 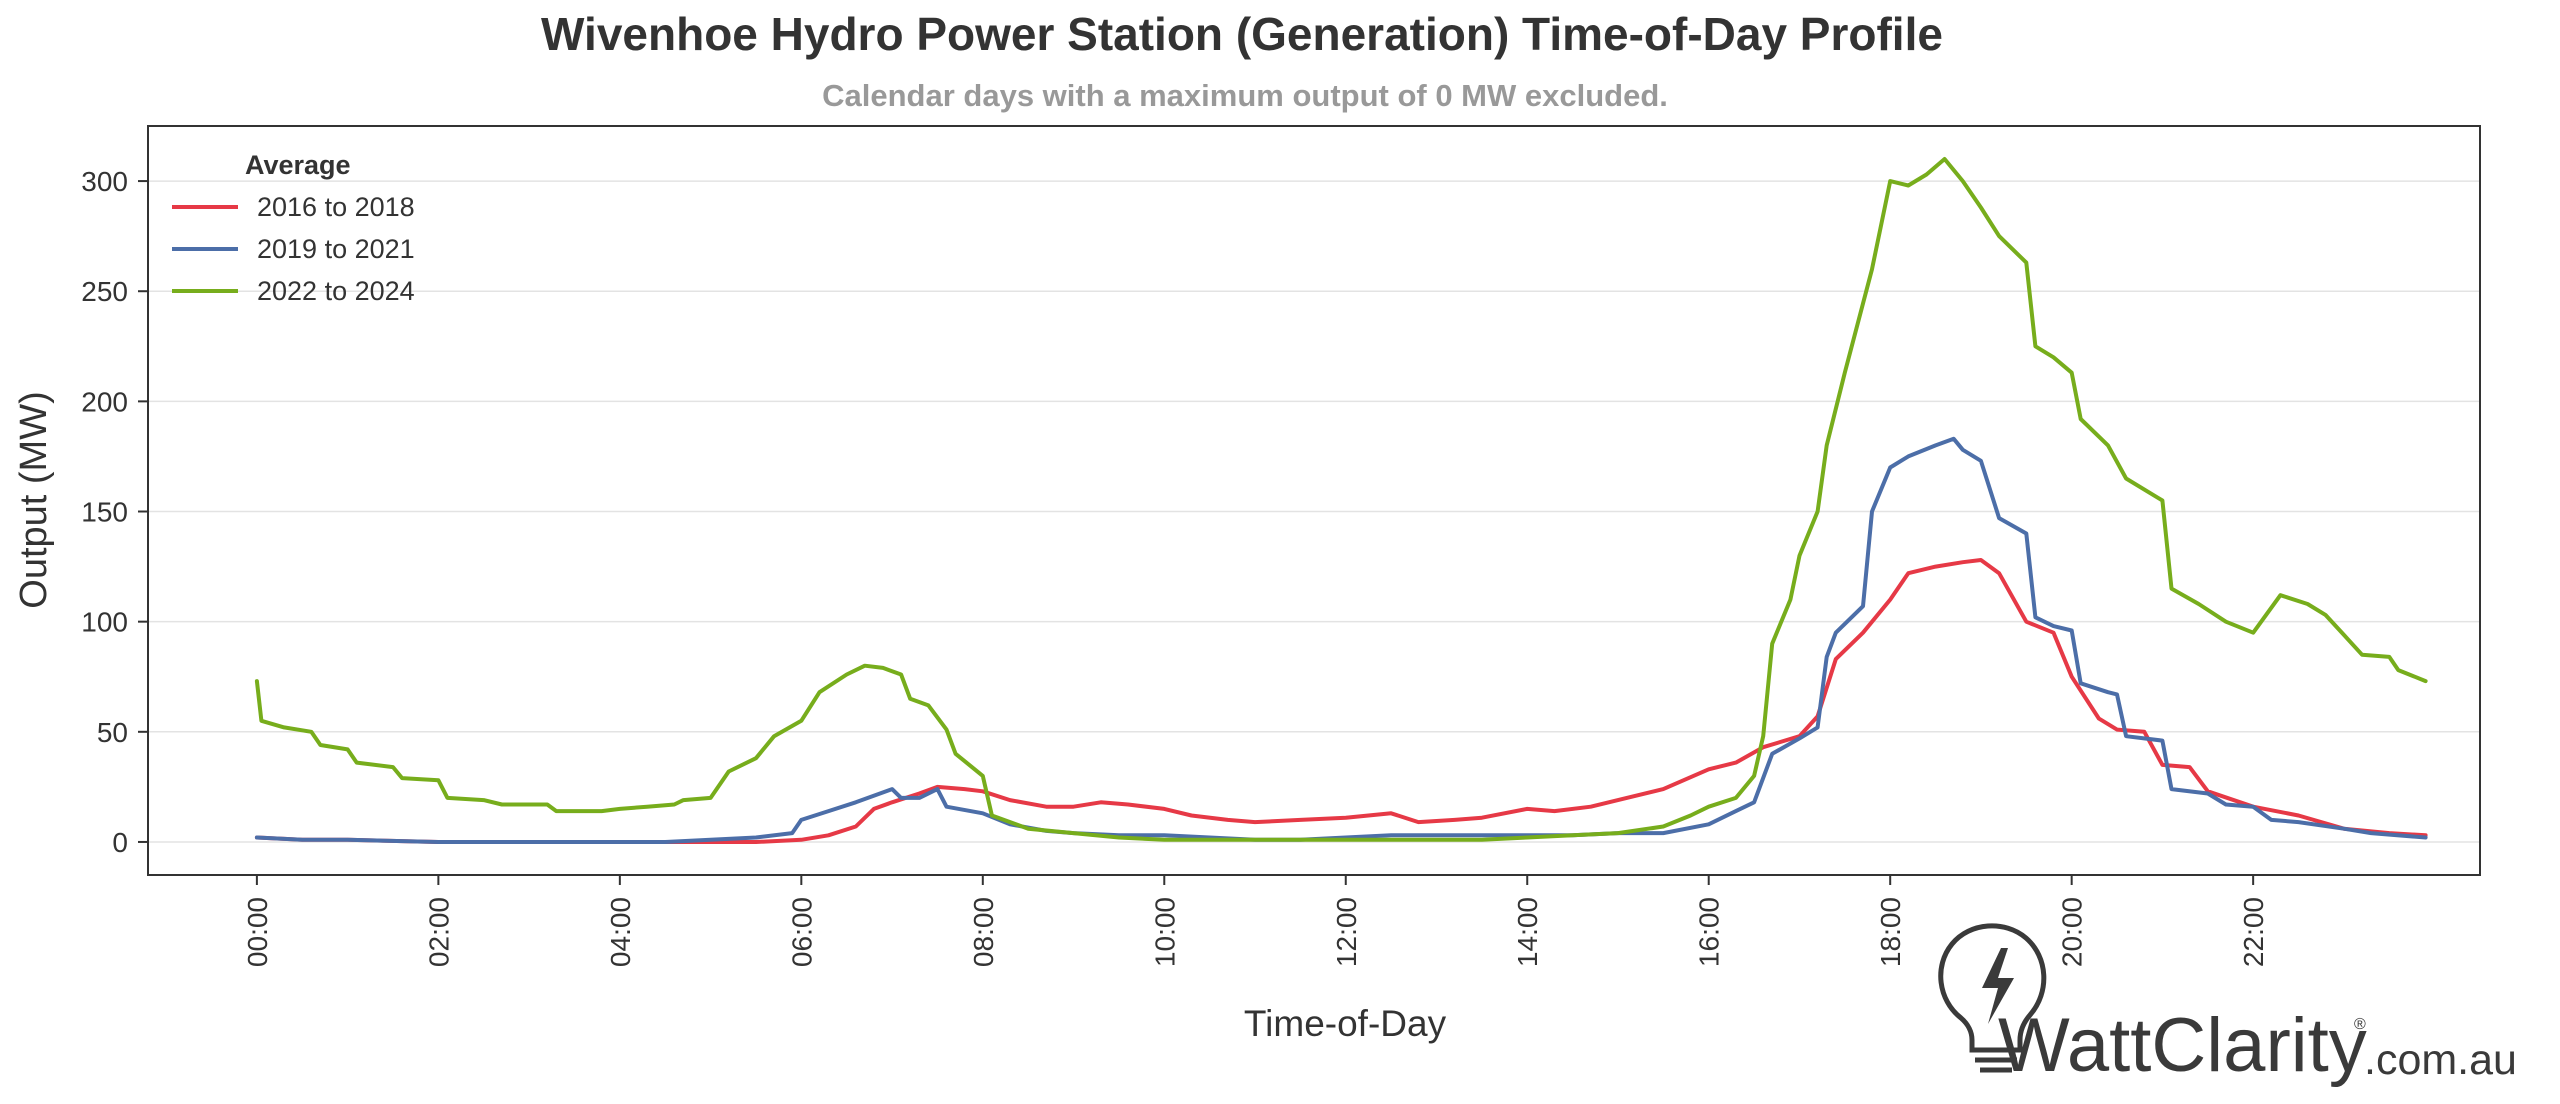 I want to click on wattclarity-logo: WattClarity ® .com.au, so click(x=2227, y=1005).